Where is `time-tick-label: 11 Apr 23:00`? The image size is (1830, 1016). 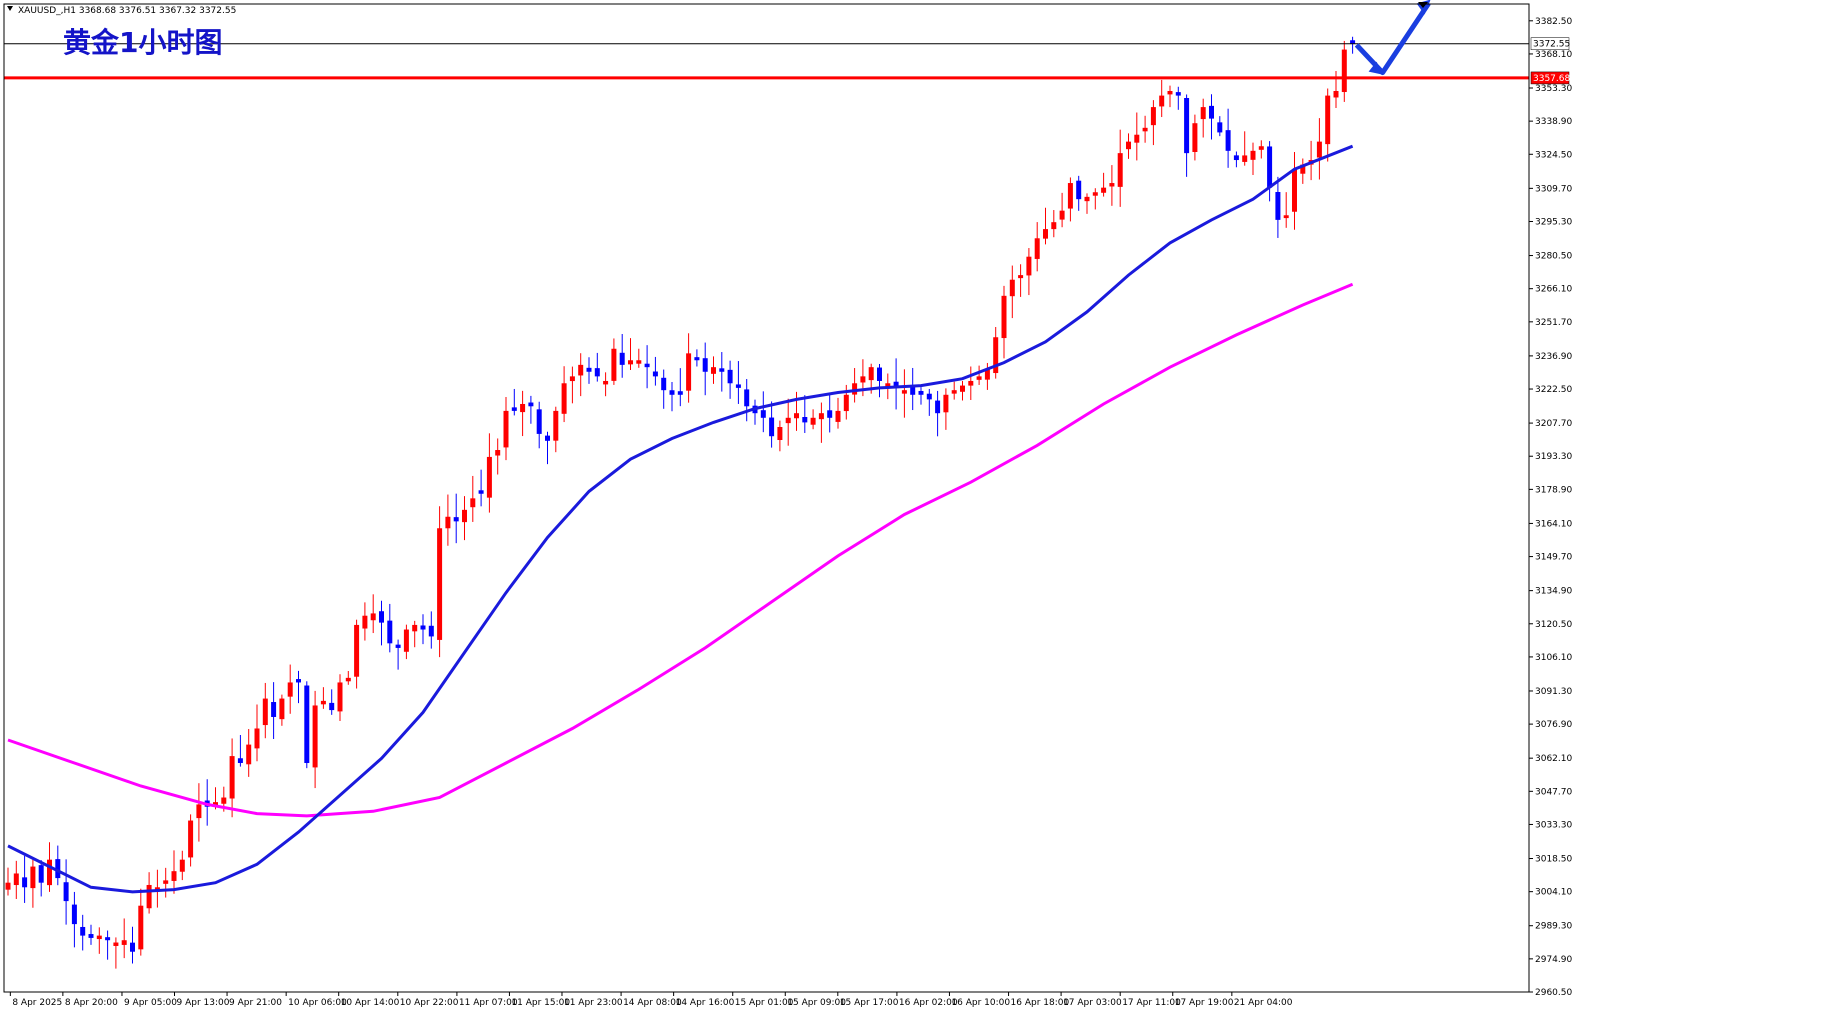
time-tick-label: 11 Apr 23:00 is located at coordinates (593, 1003).